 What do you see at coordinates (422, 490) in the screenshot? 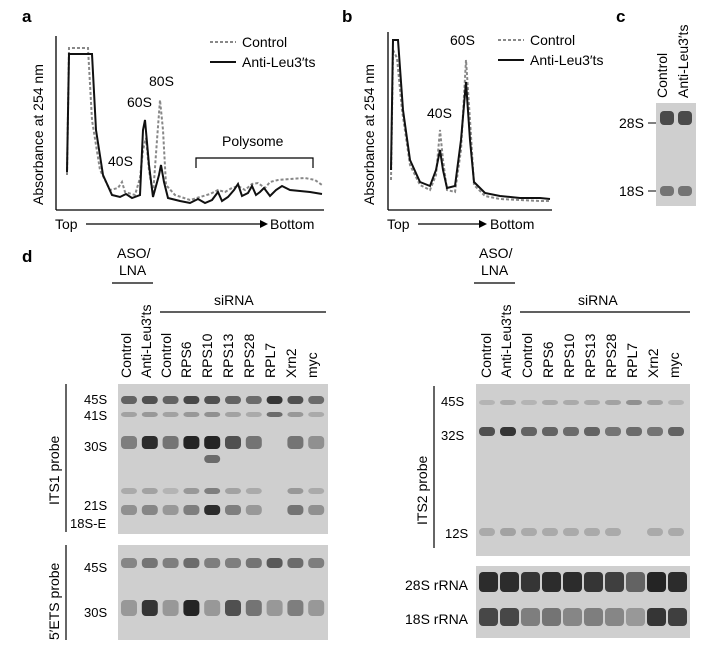
I see `d-right-probe-its2: ITS2 probe` at bounding box center [422, 490].